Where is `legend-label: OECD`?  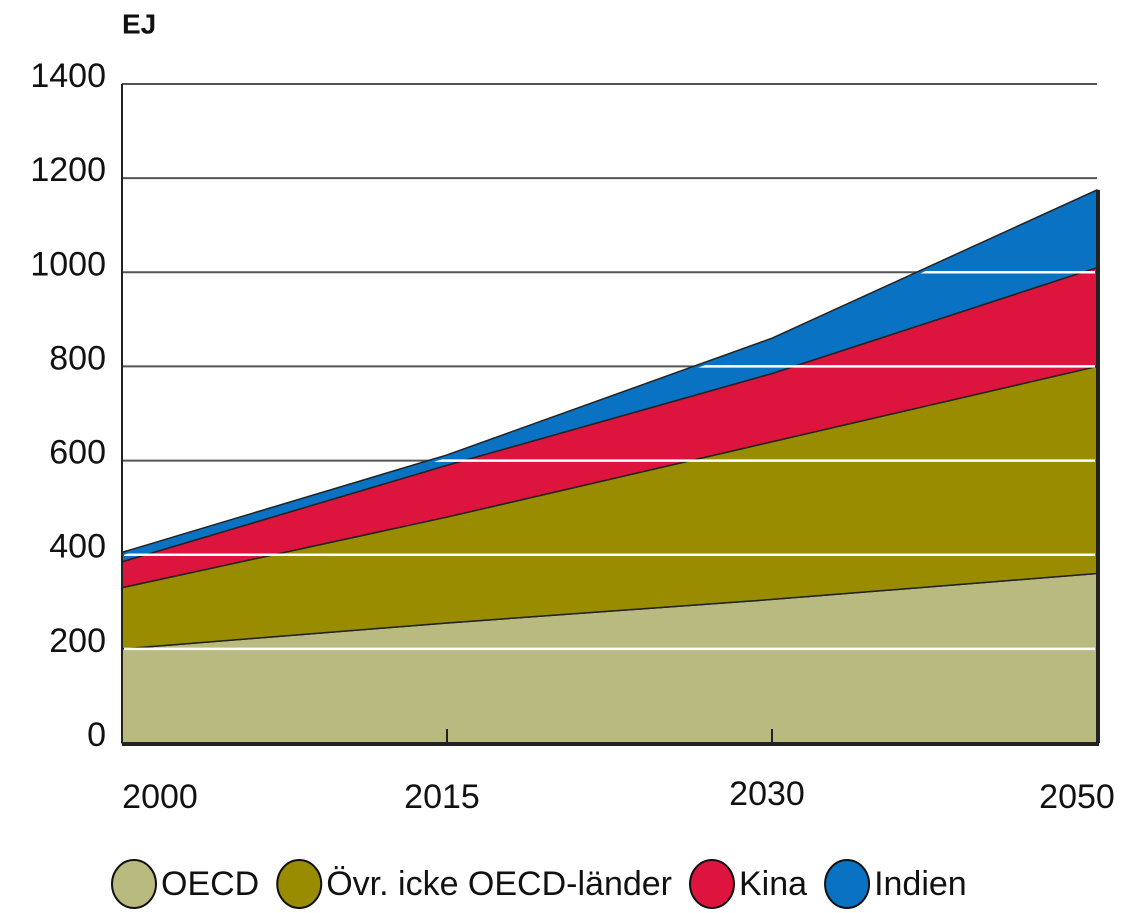
legend-label: OECD is located at coordinates (210, 884).